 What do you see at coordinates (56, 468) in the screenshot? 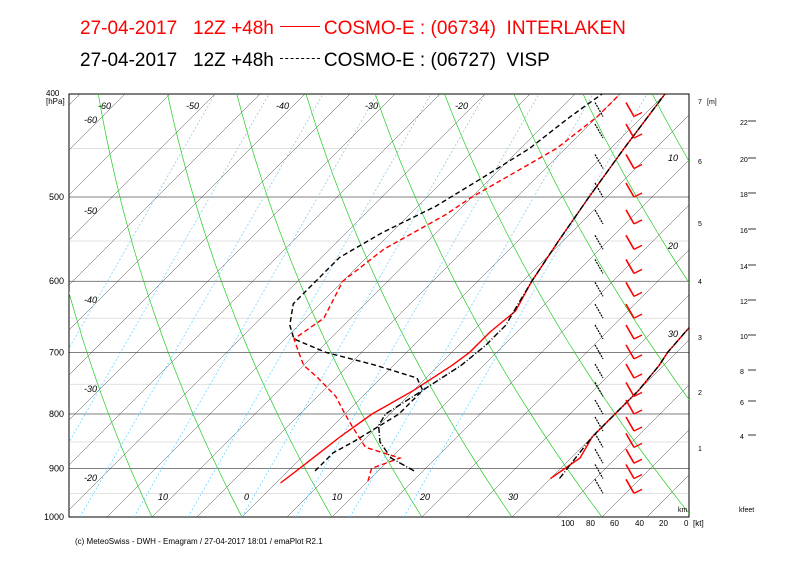
I see `y-tick-label: 900` at bounding box center [56, 468].